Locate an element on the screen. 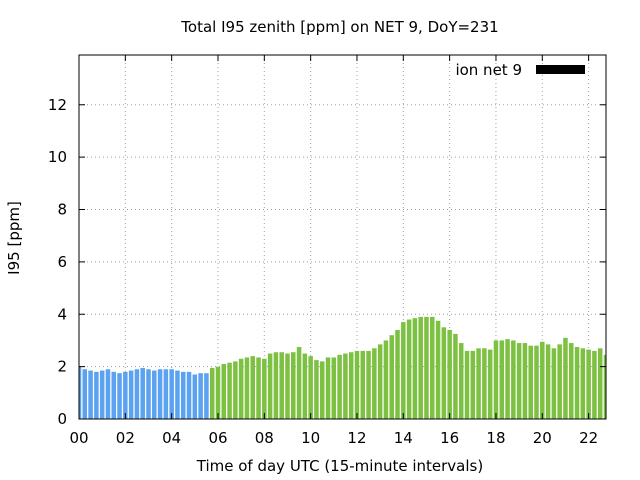 The width and height of the screenshot is (640, 480). x-tick-label: 12 is located at coordinates (356, 438).